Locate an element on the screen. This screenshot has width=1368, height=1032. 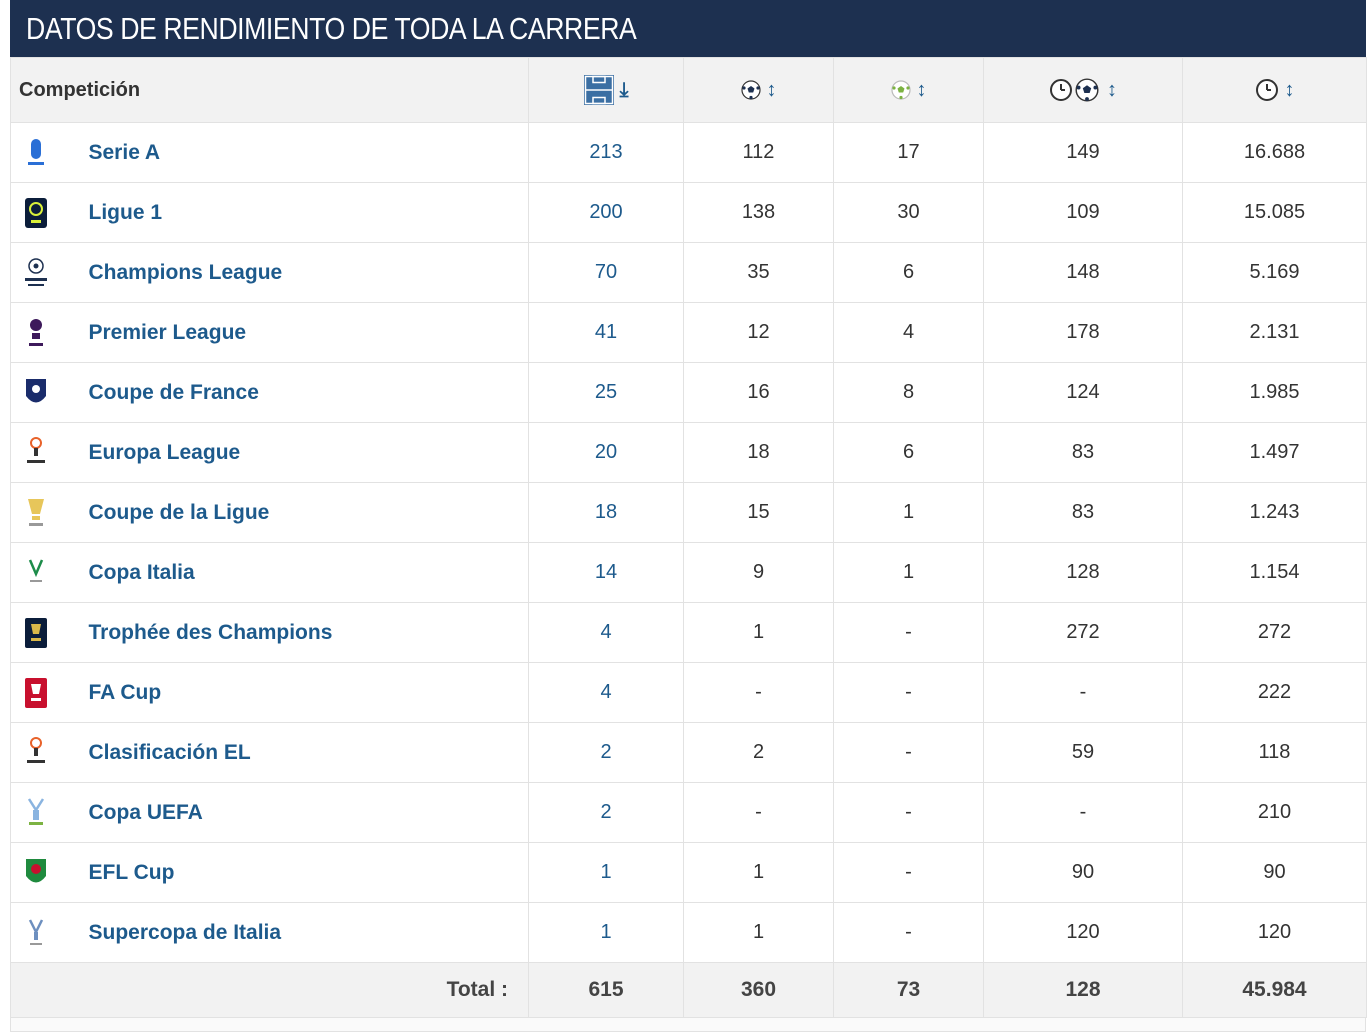
goals-cell: 138 is located at coordinates (758, 212).